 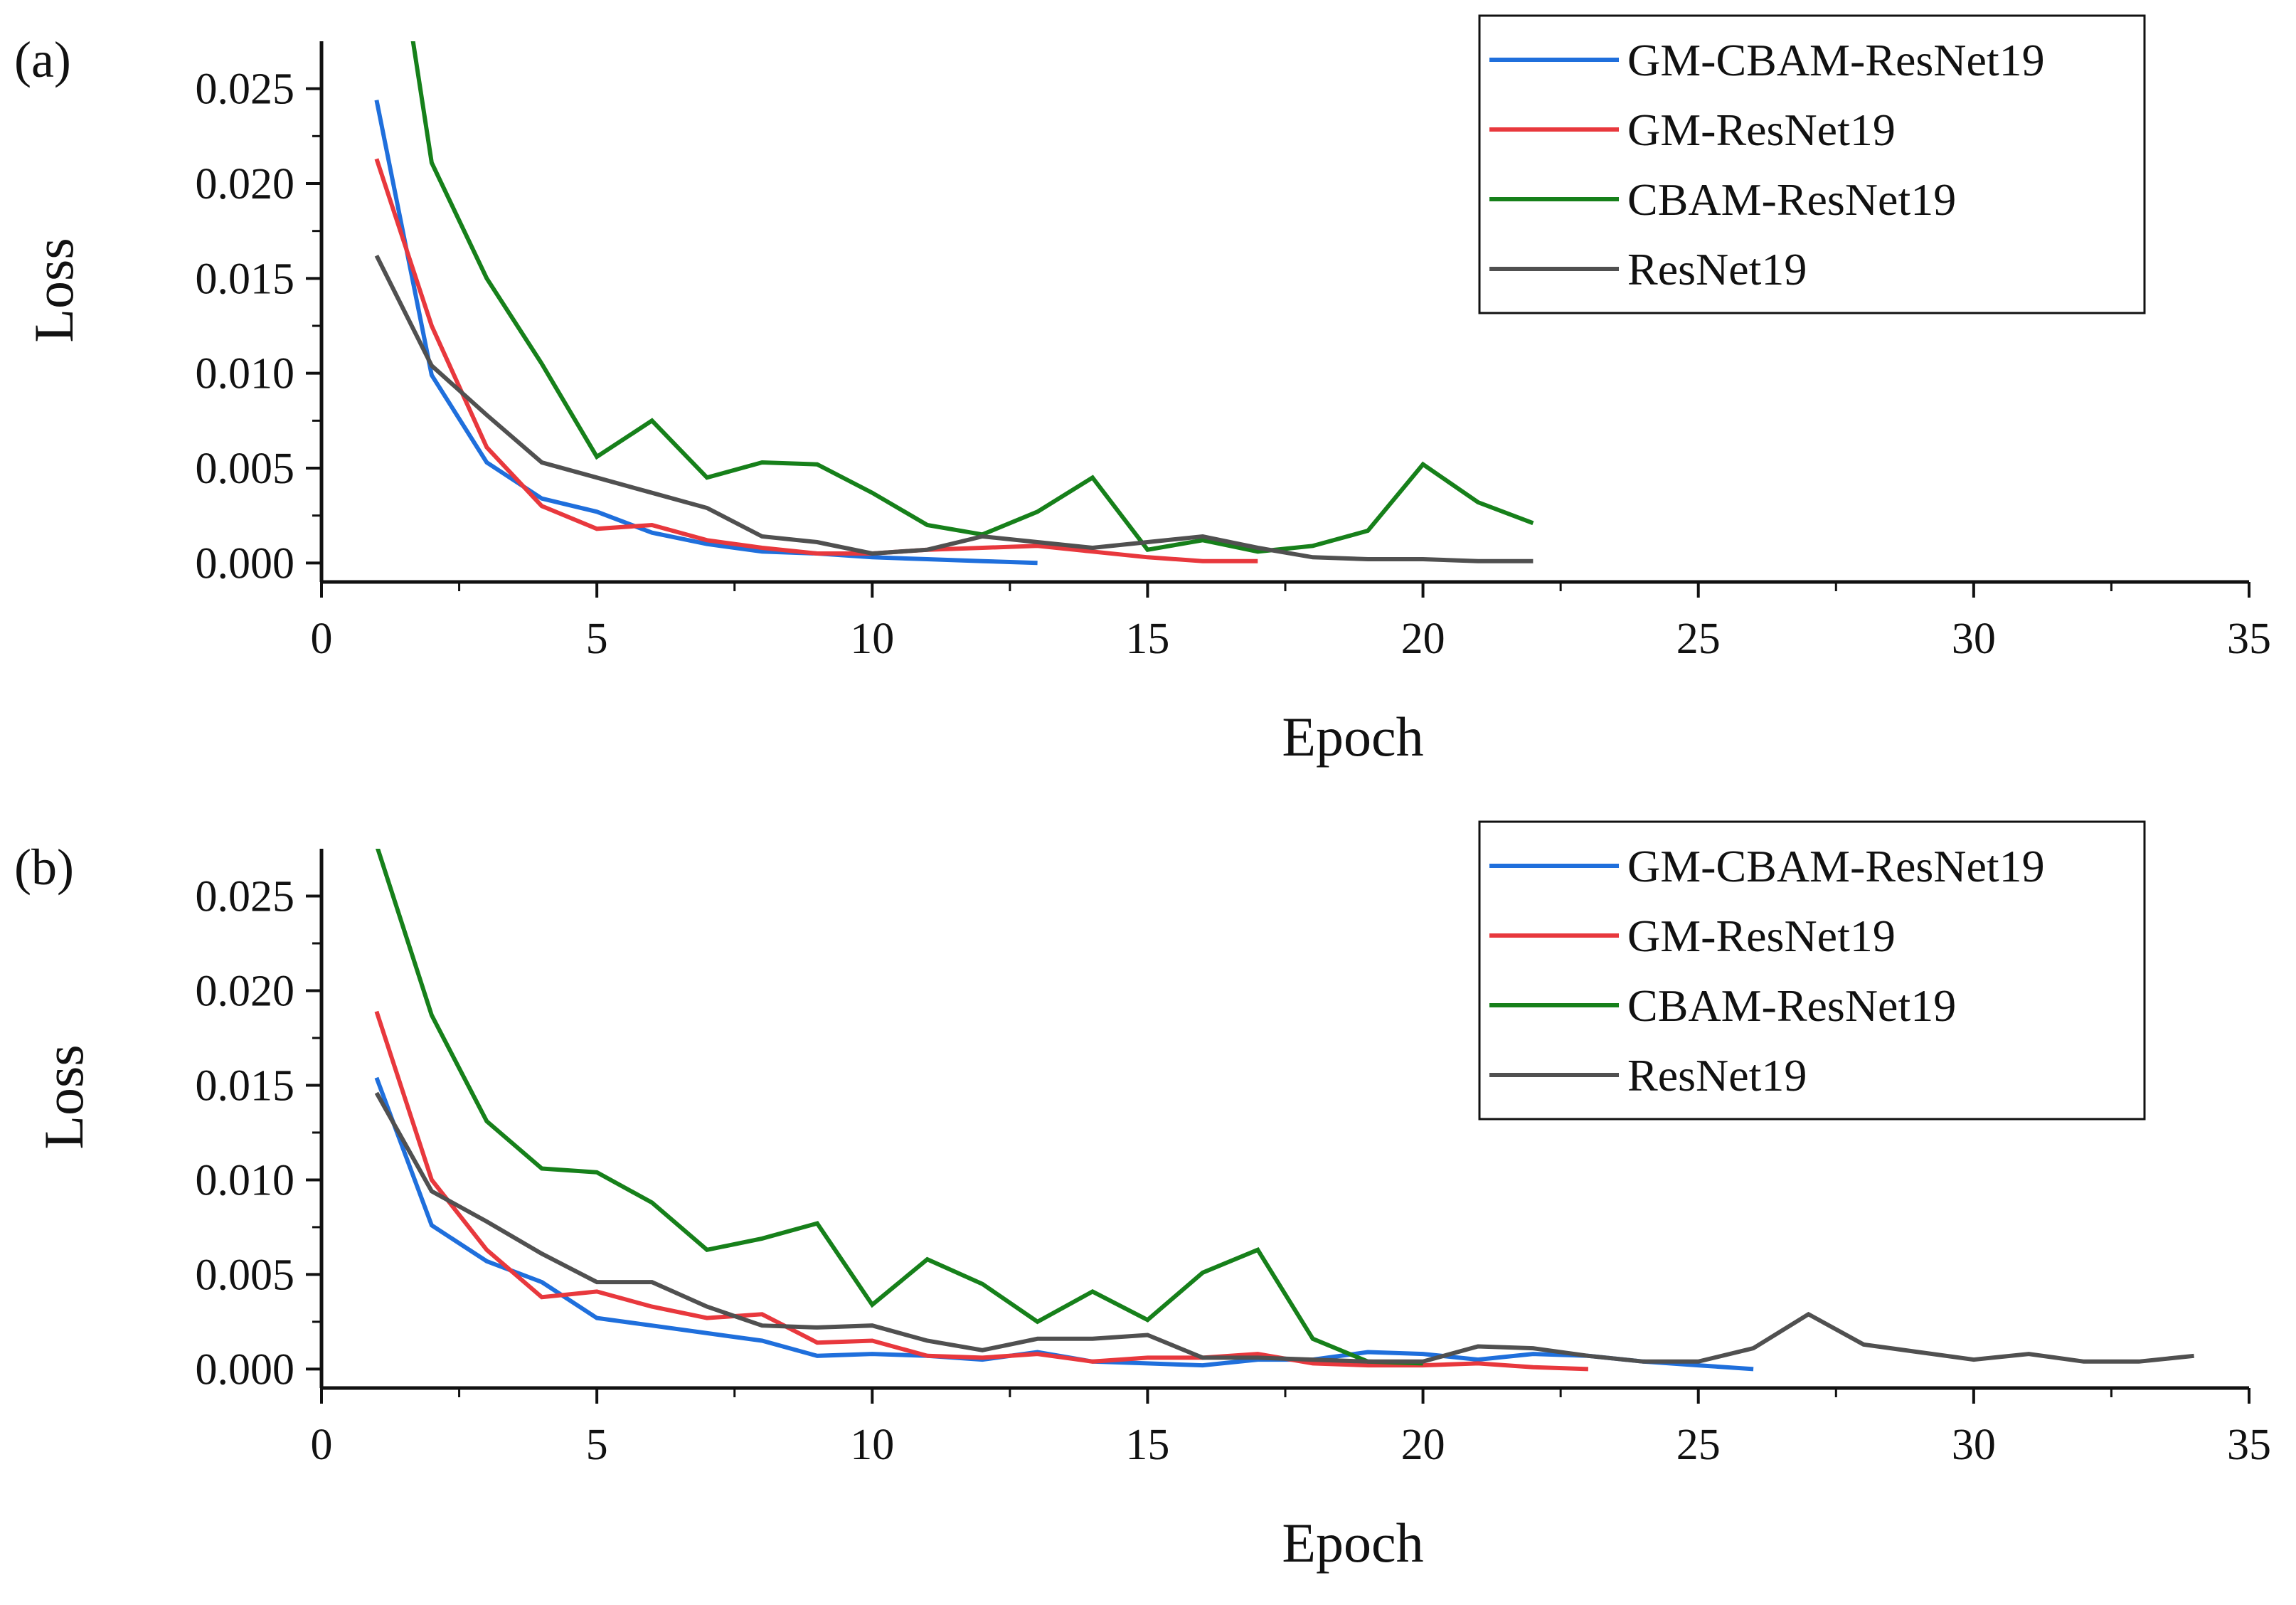 I want to click on y-axis-title: Loss, so click(x=54, y=290).